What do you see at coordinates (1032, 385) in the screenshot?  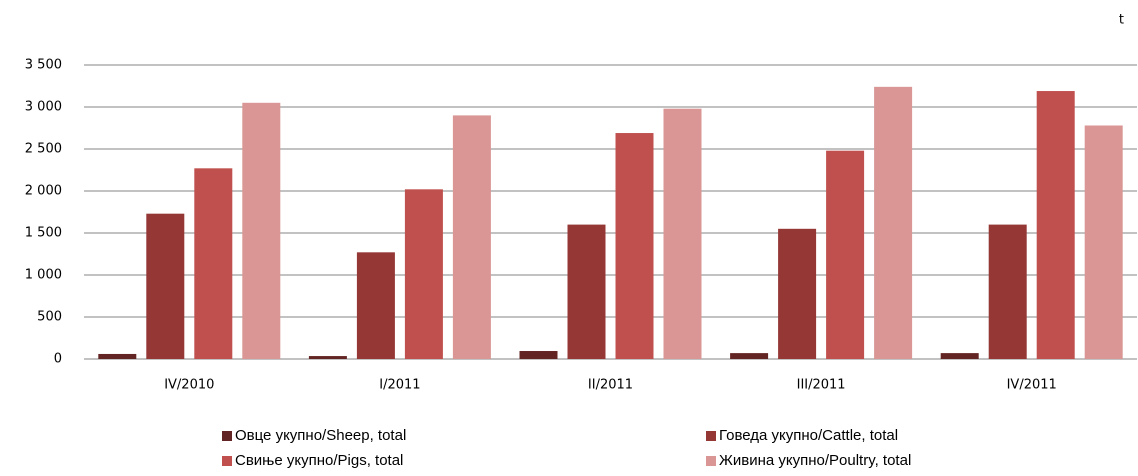 I see `x-tick-label: IV/2011` at bounding box center [1032, 385].